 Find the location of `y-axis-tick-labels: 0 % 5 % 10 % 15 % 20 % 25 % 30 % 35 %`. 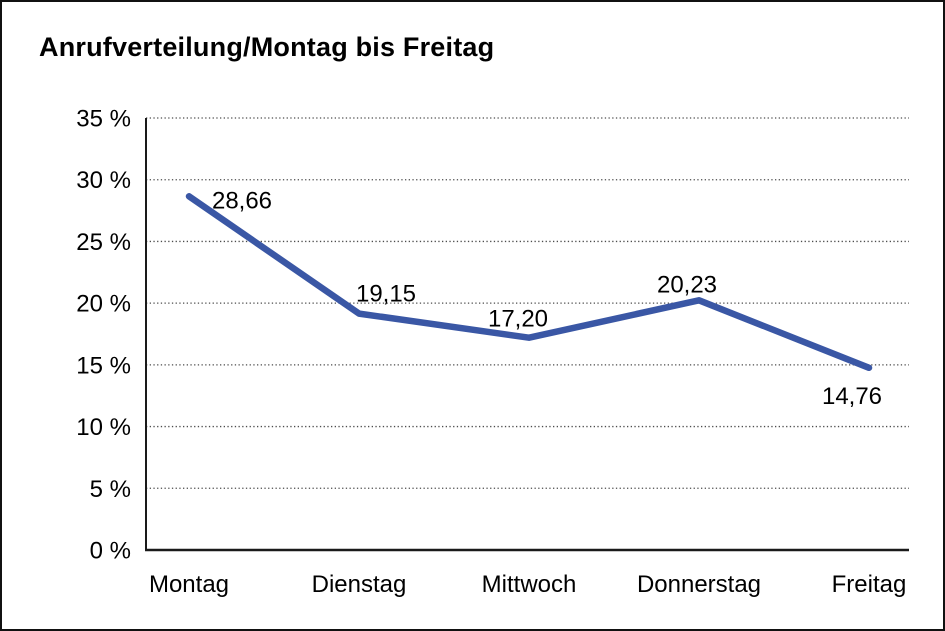

y-axis-tick-labels: 0 % 5 % 10 % 15 % 20 % 25 % 30 % 35 % is located at coordinates (103, 335).